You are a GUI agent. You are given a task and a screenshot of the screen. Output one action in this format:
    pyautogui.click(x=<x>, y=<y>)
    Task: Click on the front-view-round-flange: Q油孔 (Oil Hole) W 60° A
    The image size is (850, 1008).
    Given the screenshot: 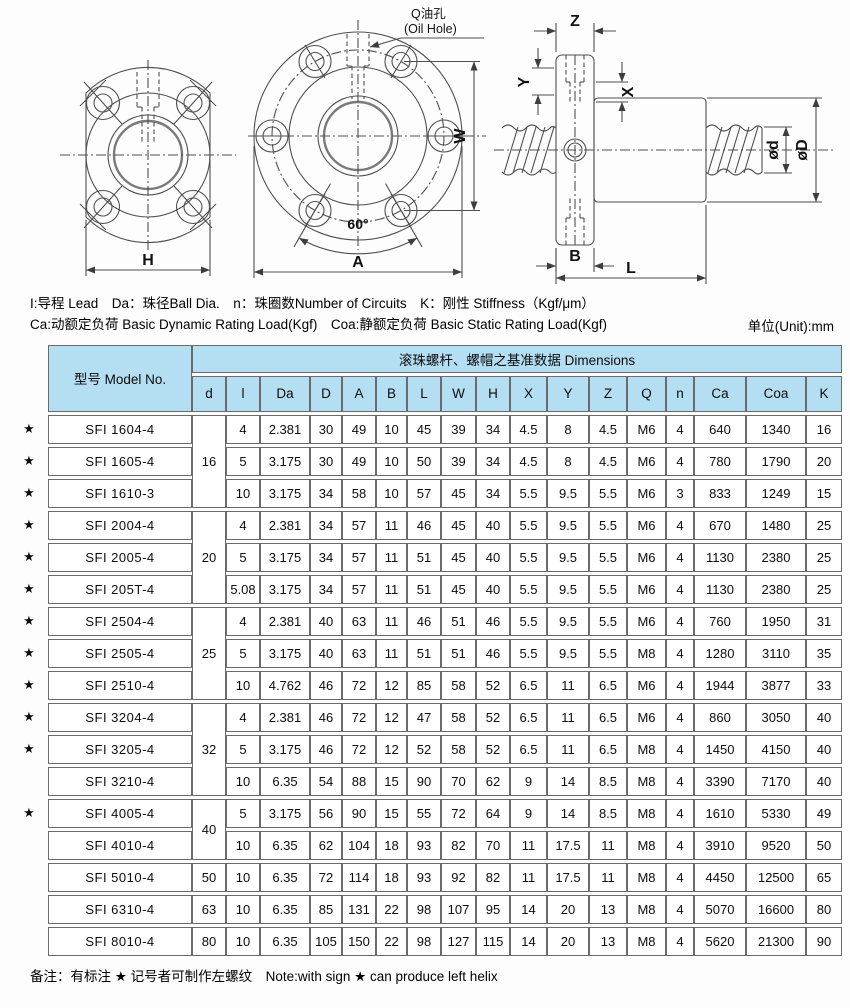 What is the action you would take?
    pyautogui.click(x=367, y=142)
    